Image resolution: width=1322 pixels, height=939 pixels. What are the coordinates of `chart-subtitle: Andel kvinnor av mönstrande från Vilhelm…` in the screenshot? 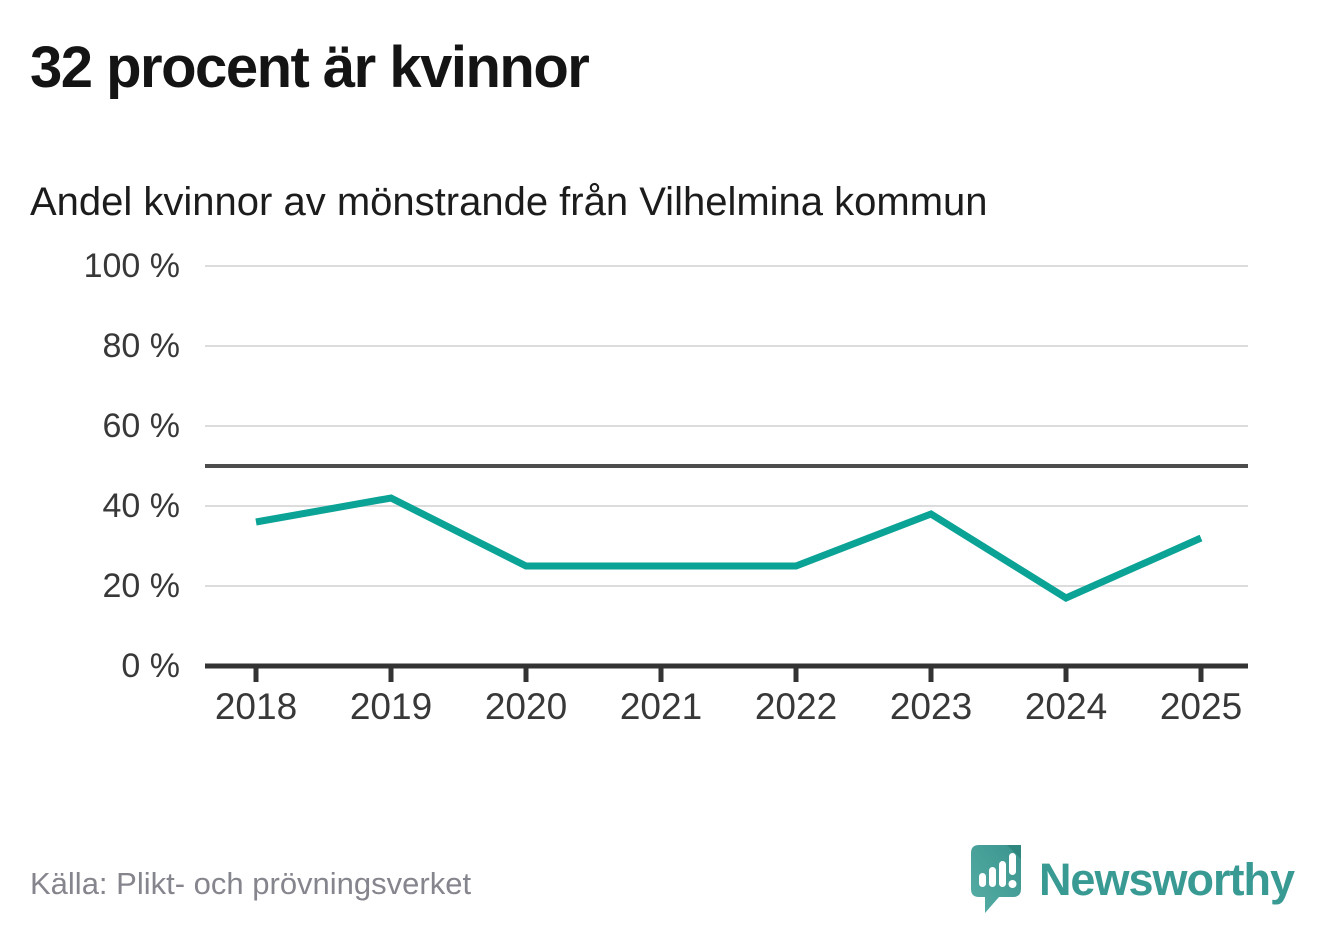 It's located at (509, 202).